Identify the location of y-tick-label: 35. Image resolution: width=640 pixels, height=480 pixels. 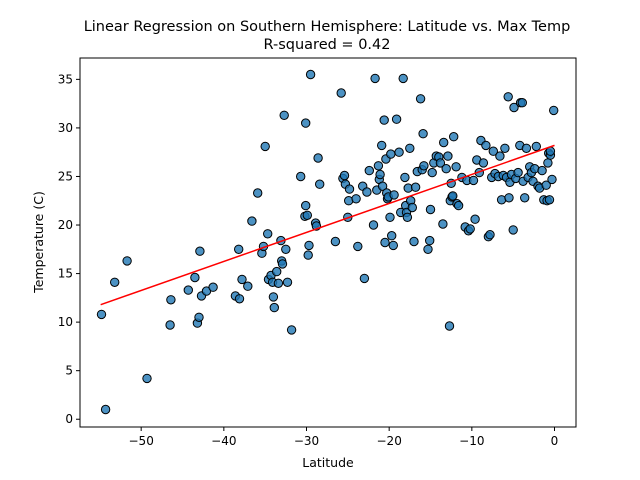
(65, 79).